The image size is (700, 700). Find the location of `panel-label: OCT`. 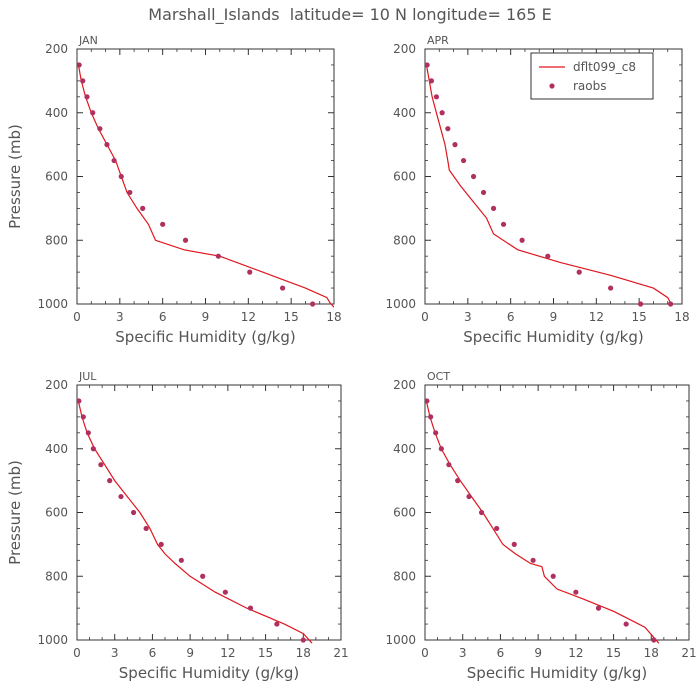

panel-label: OCT is located at coordinates (438, 376).